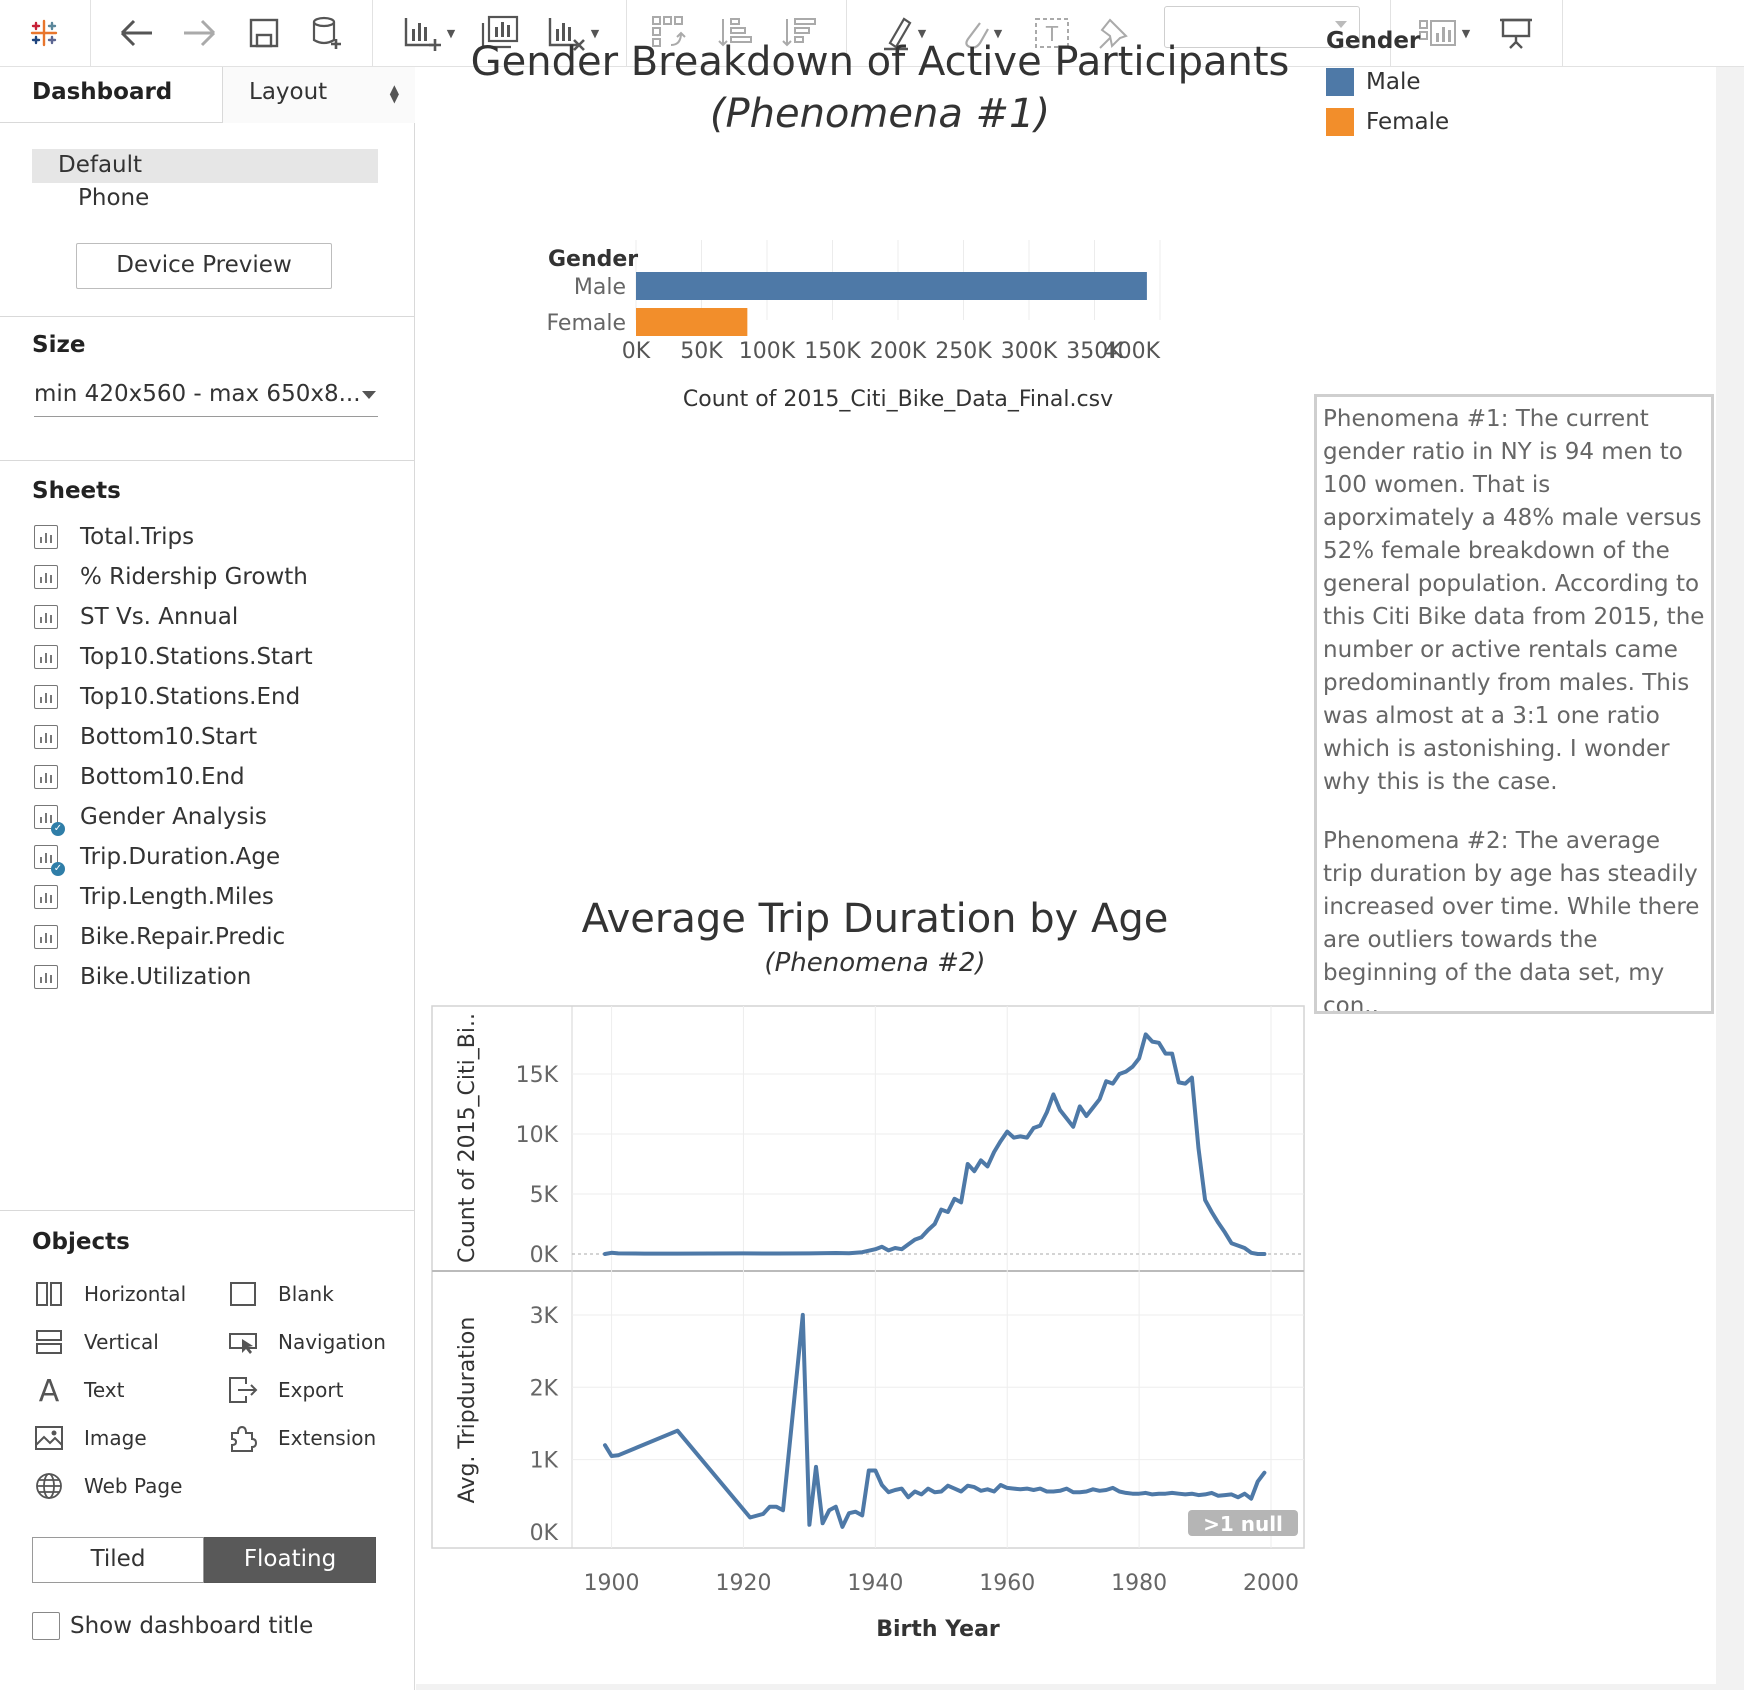 This screenshot has width=1744, height=1690. Describe the element at coordinates (79, 1390) in the screenshot. I see `object-text: A Text` at that location.